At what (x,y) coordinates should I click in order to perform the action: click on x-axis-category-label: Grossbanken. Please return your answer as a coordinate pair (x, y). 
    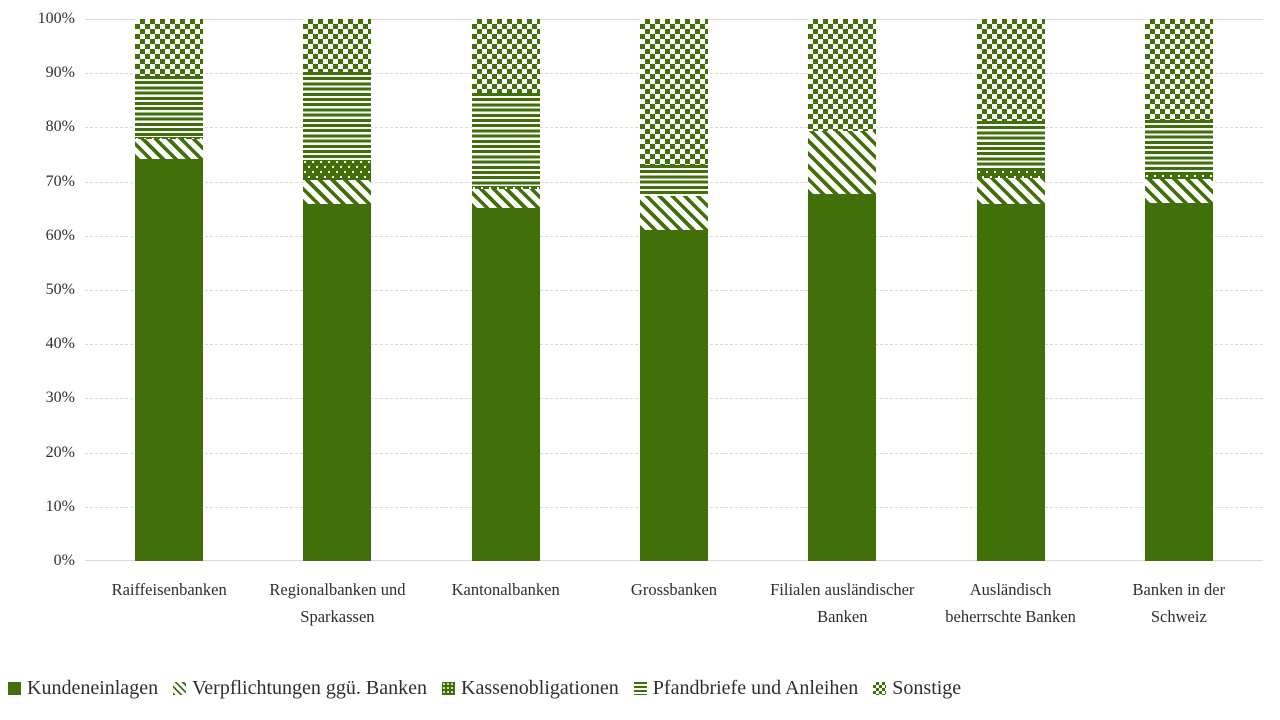
    Looking at the image, I should click on (674, 589).